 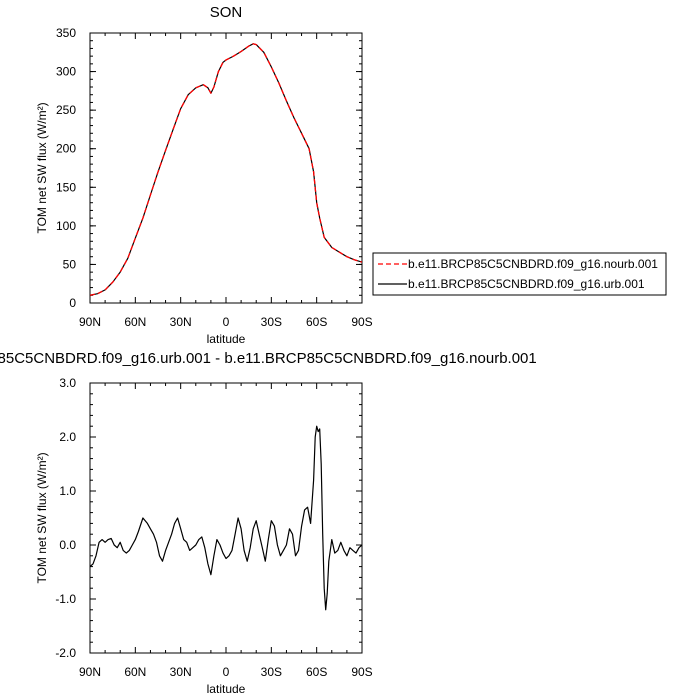 What do you see at coordinates (72, 303) in the screenshot?
I see `y-tick-label: 0` at bounding box center [72, 303].